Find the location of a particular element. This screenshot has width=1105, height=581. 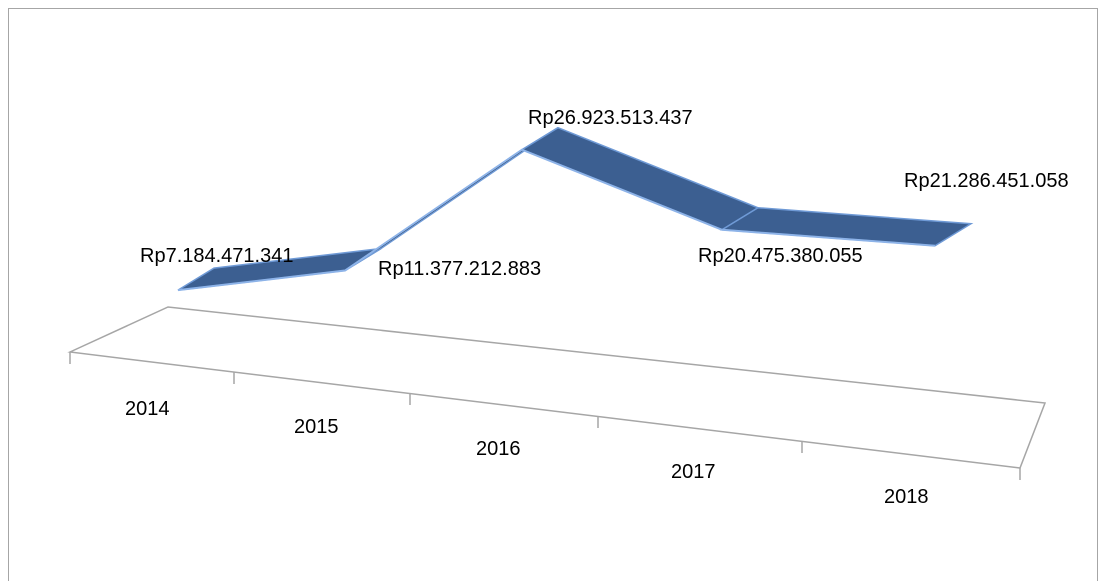

x-tick-label: 2017 is located at coordinates (693, 472).